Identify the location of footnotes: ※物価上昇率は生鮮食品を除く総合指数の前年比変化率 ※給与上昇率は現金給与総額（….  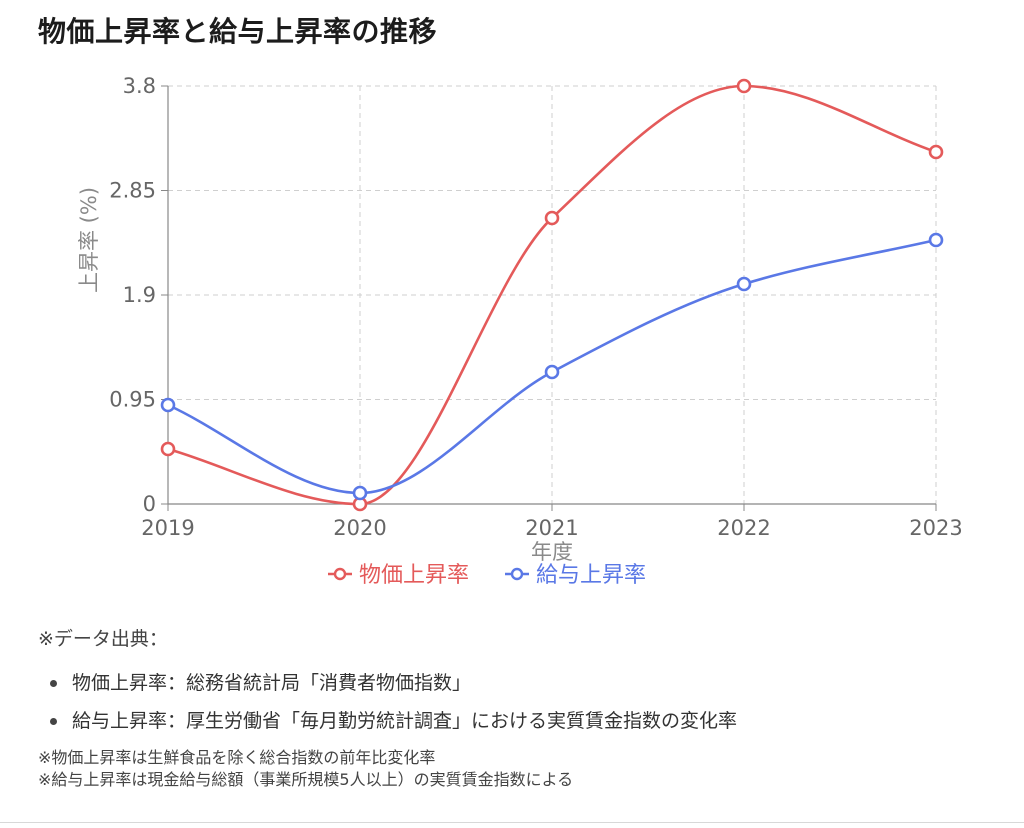
(518, 769).